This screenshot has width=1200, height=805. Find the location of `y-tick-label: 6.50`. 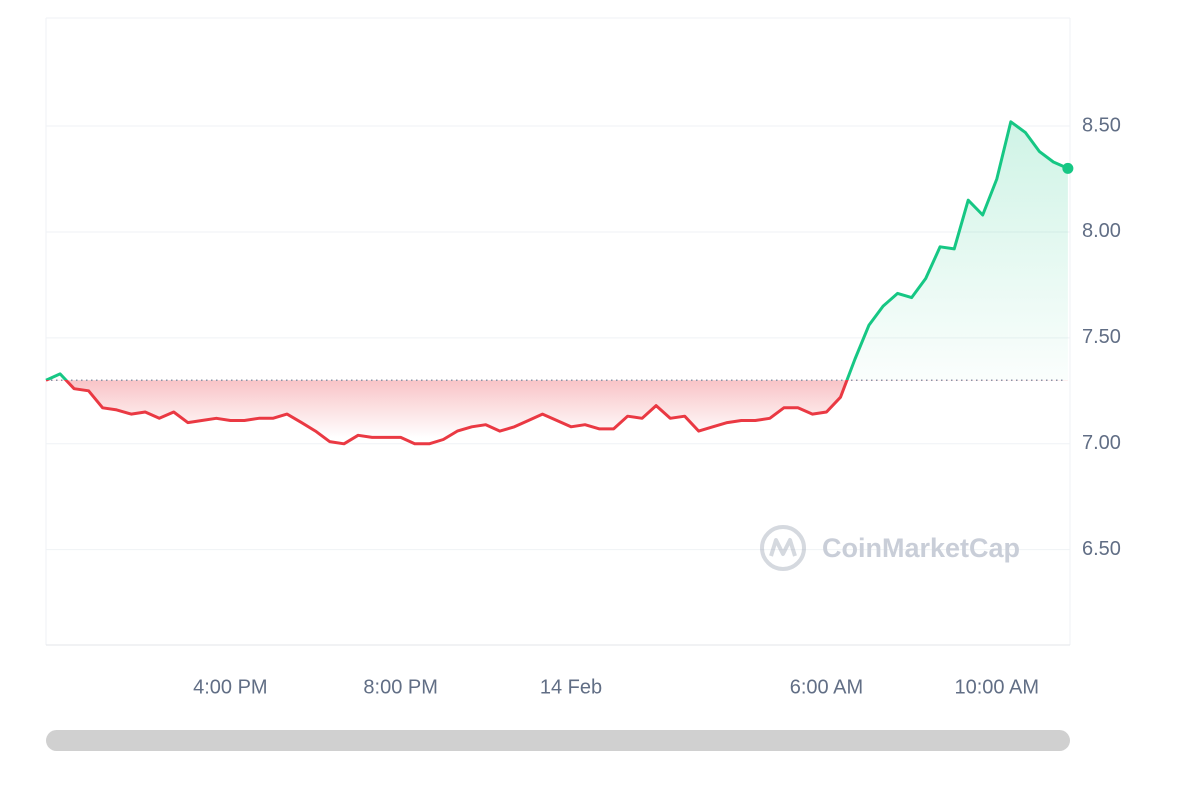

y-tick-label: 6.50 is located at coordinates (1101, 549).